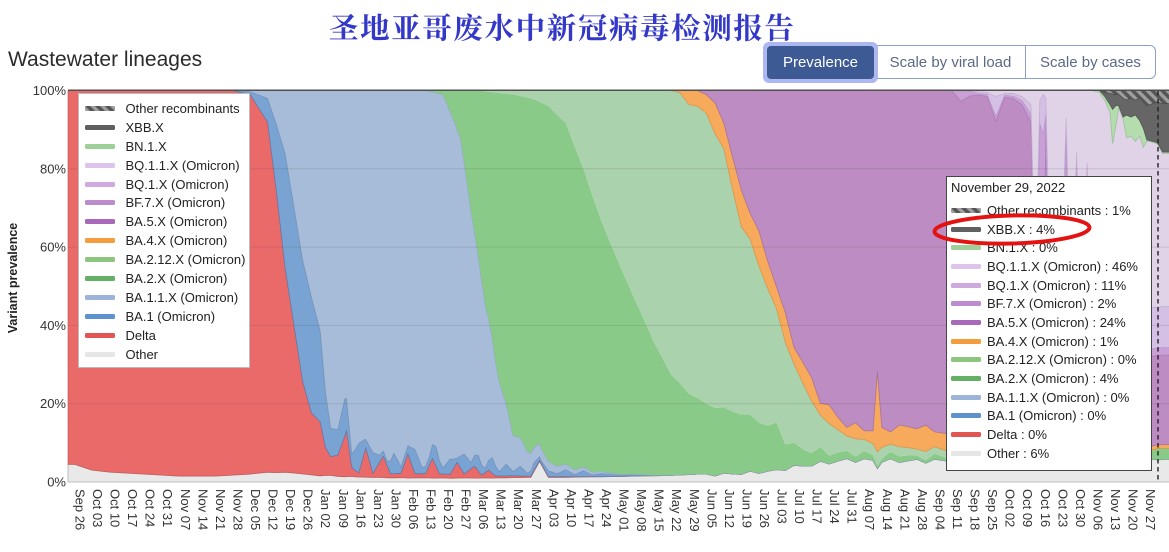 This screenshot has height=552, width=1169. What do you see at coordinates (782, 506) in the screenshot?
I see `svg-text: Jul 03` at bounding box center [782, 506].